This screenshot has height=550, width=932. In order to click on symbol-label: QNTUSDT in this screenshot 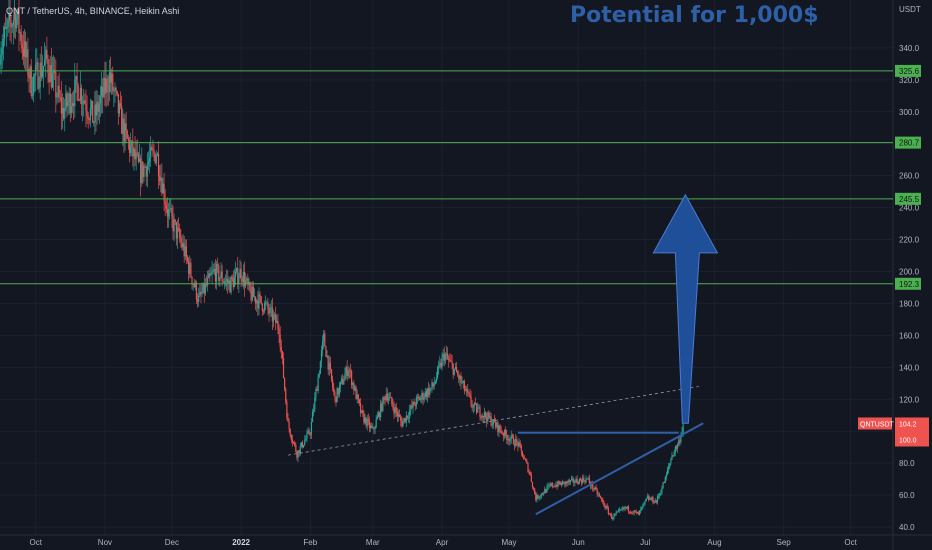, I will do `click(877, 424)`.